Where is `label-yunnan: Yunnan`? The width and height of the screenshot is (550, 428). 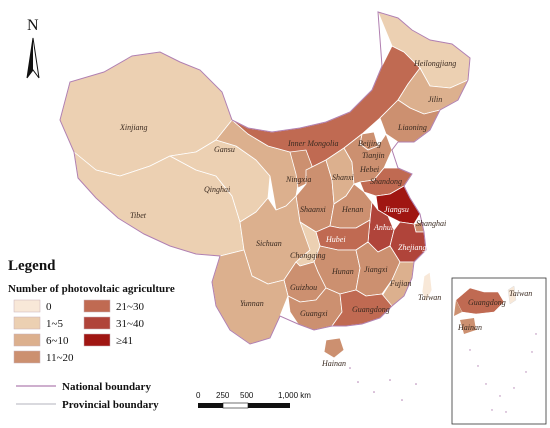
label-yunnan: Yunnan is located at coordinates (252, 303).